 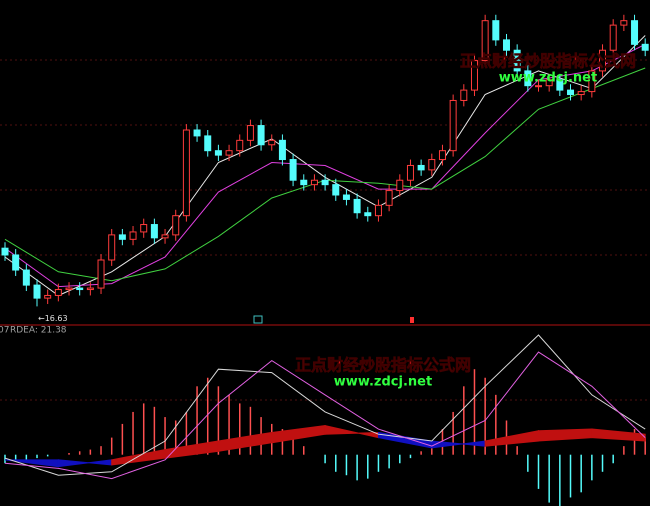 What do you see at coordinates (53, 318) in the screenshot?
I see `low-label: ←16.63` at bounding box center [53, 318].